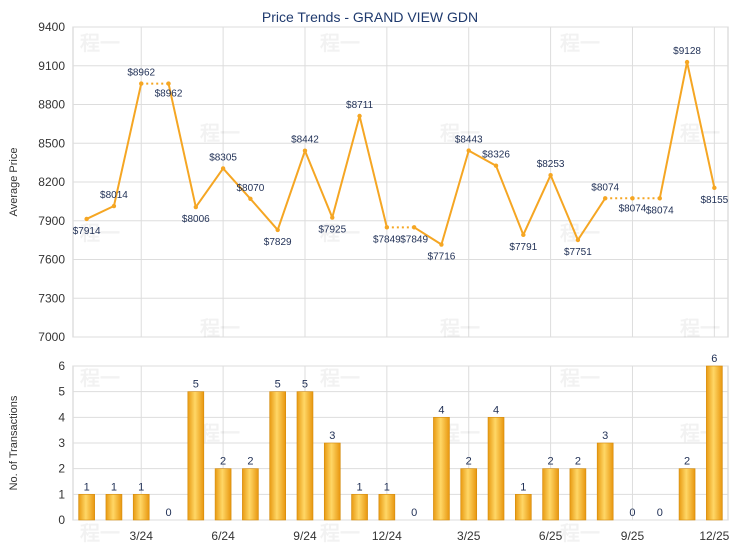 This screenshot has height=555, width=740. Describe the element at coordinates (551, 536) in the screenshot. I see `x-tick-label: 6/25` at that location.